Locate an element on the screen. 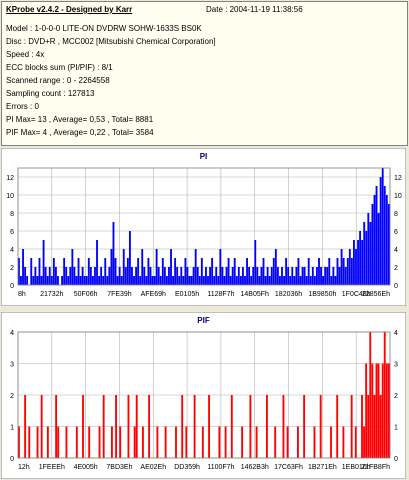 This screenshot has width=409, height=480. pif-ytick-left: 2 is located at coordinates (12, 396).